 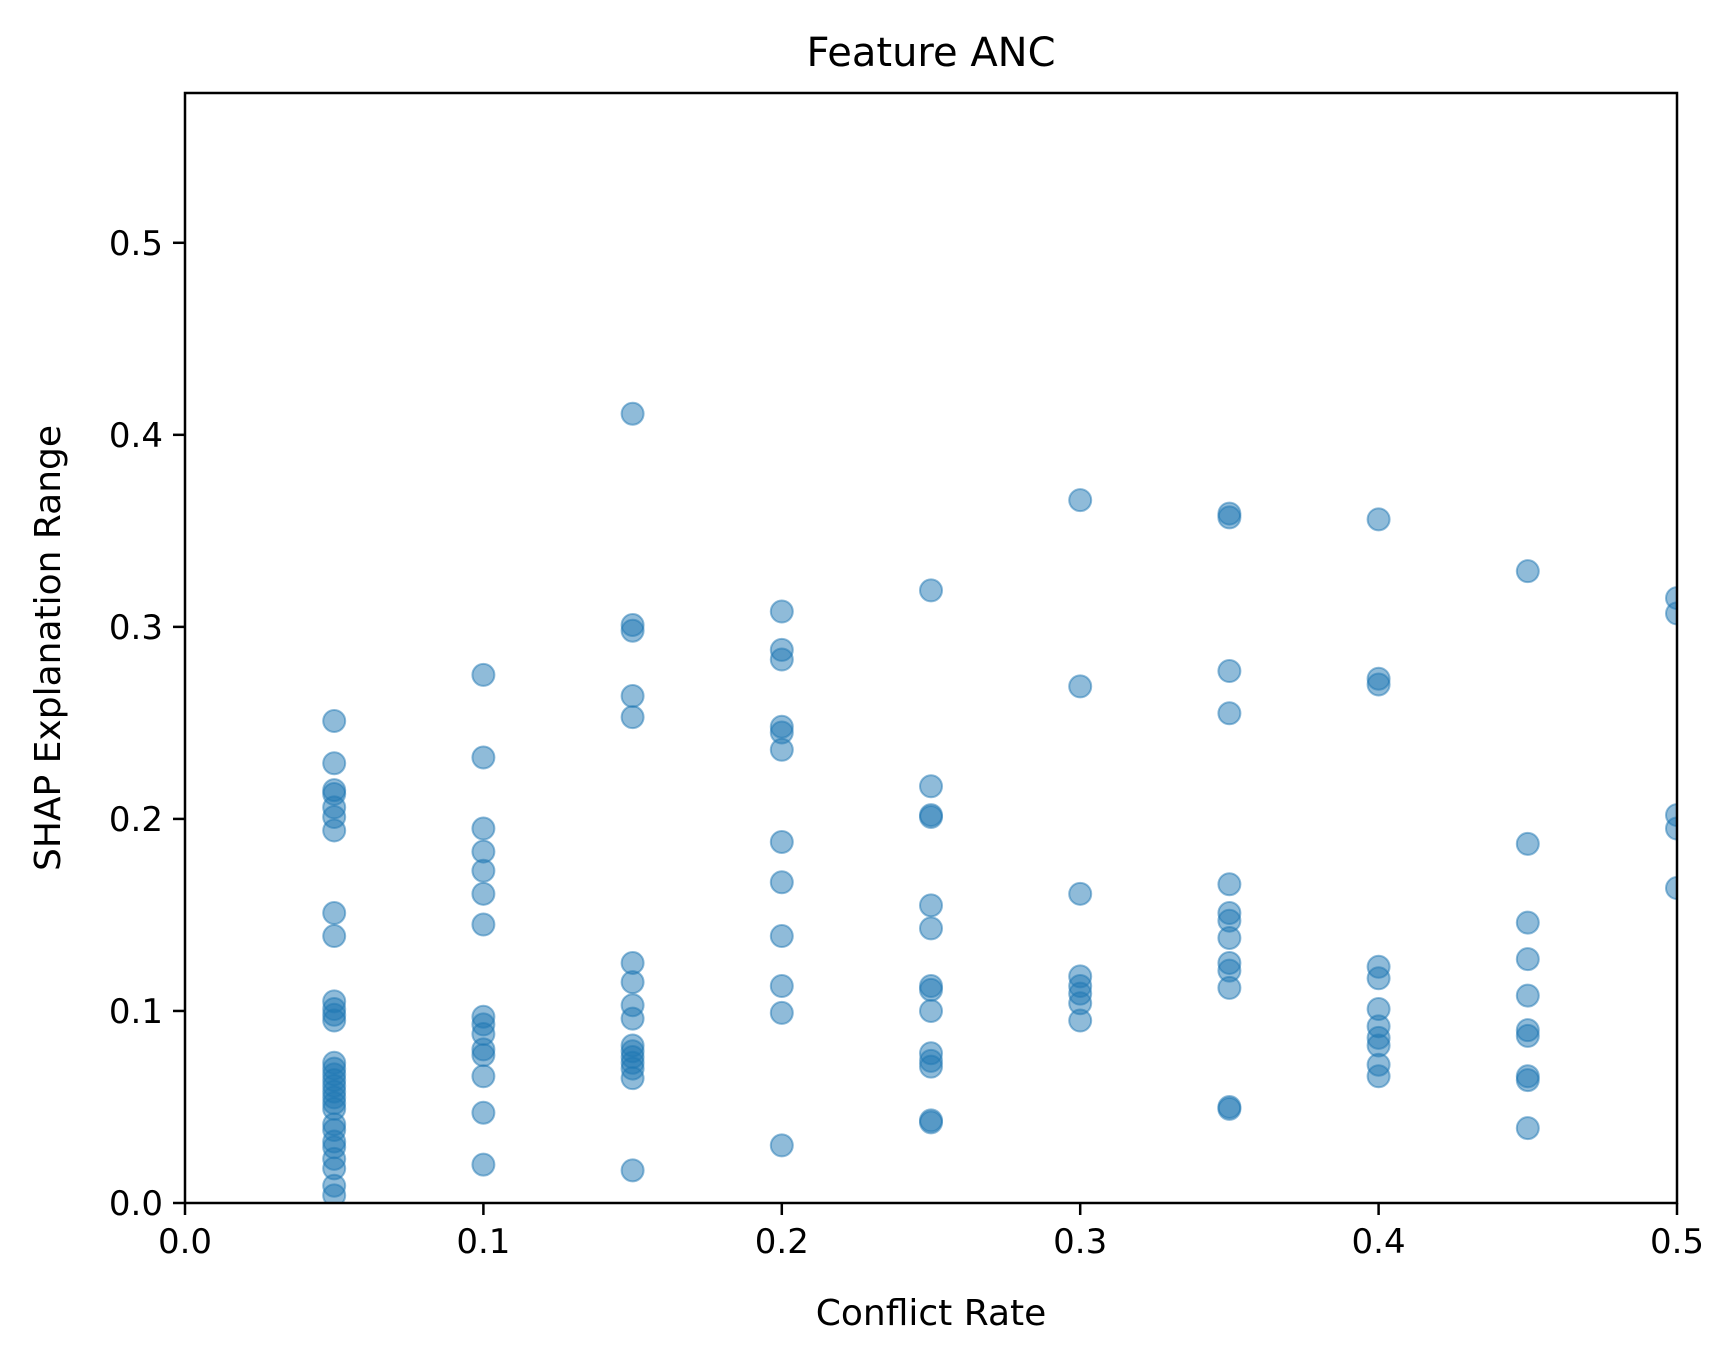 What do you see at coordinates (136, 436) in the screenshot?
I see `y-tick-label: 0.4` at bounding box center [136, 436].